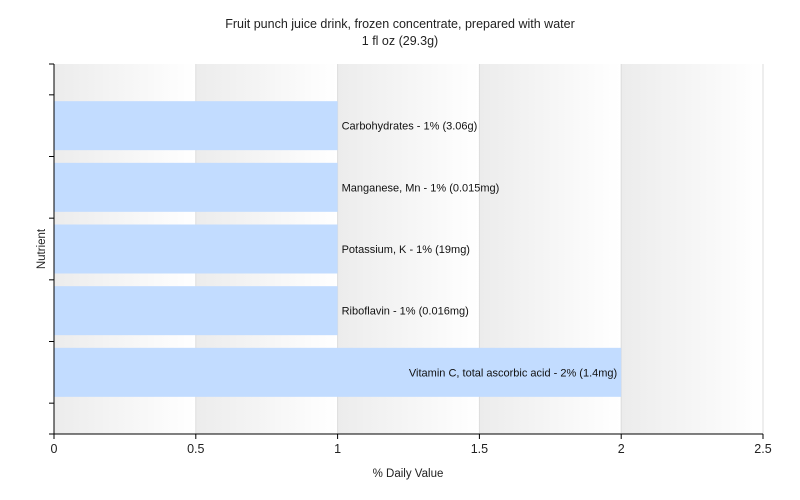 The height and width of the screenshot is (500, 800). Describe the element at coordinates (410, 127) in the screenshot. I see `bar-label: Carbohydrates - 1% (3.06g)` at that location.